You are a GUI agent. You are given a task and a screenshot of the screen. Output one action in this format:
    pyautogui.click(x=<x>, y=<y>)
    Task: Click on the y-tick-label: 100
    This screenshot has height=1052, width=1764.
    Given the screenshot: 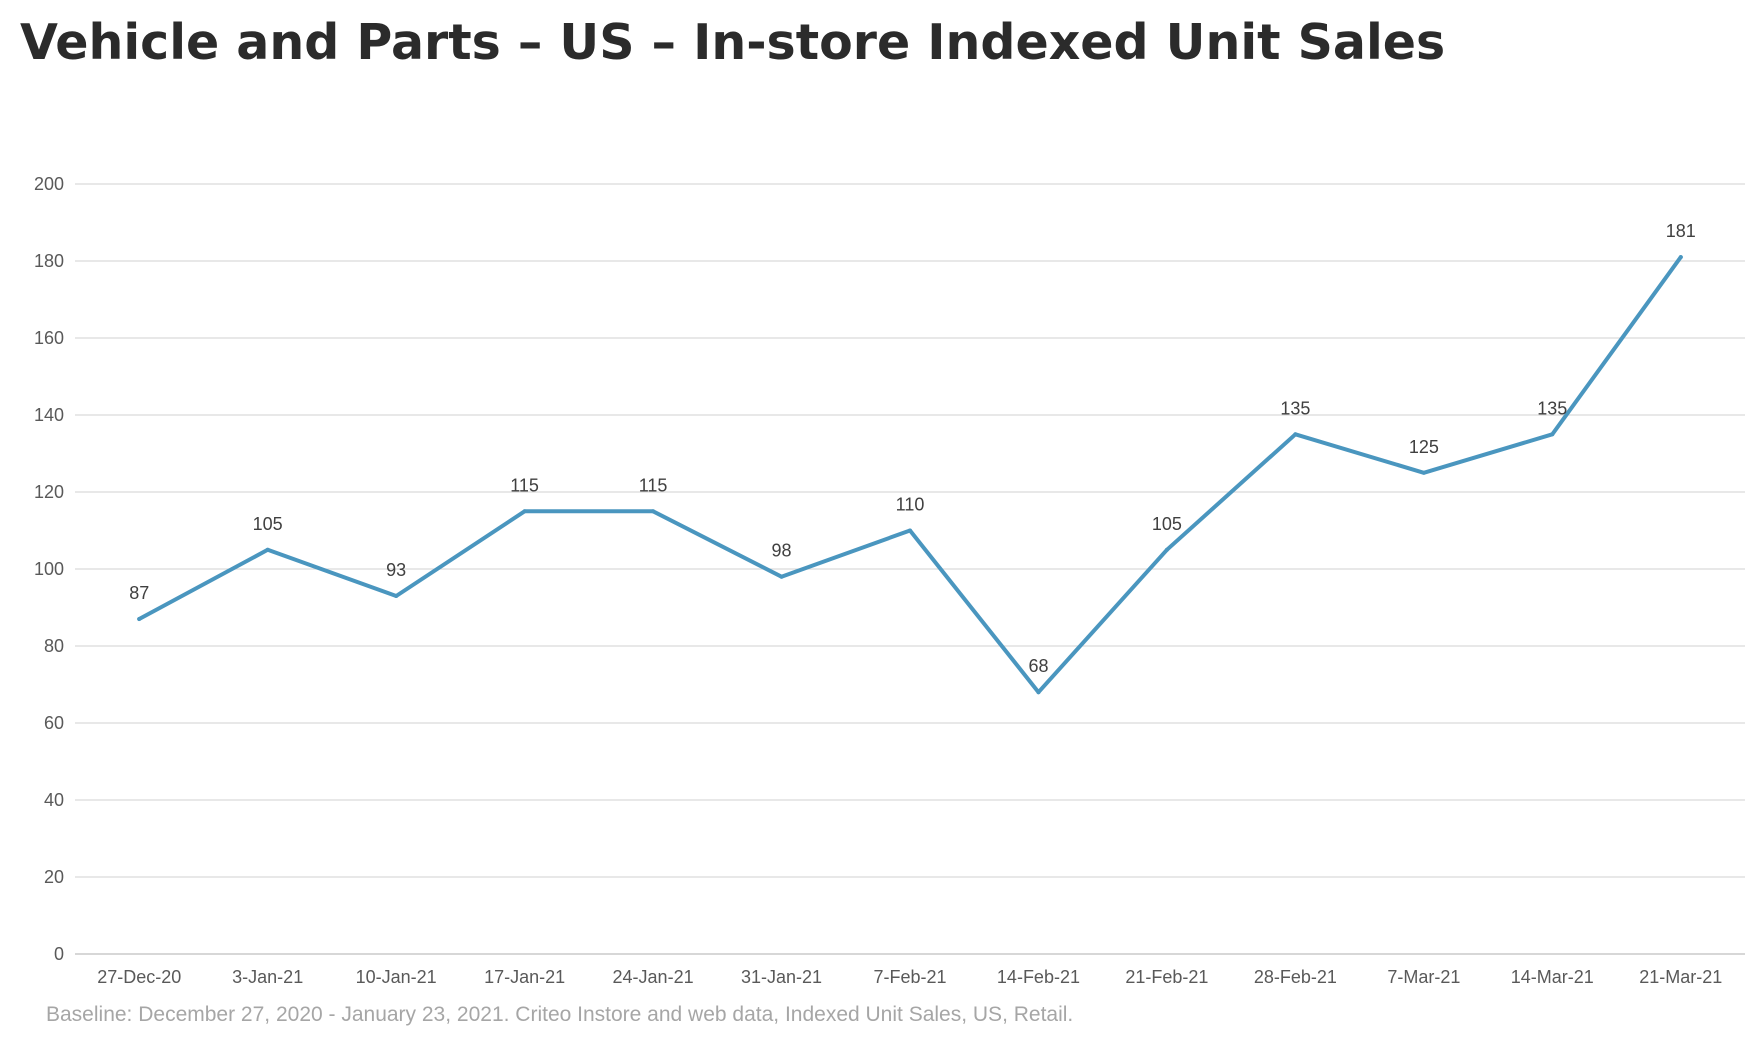 What is the action you would take?
    pyautogui.click(x=49, y=569)
    